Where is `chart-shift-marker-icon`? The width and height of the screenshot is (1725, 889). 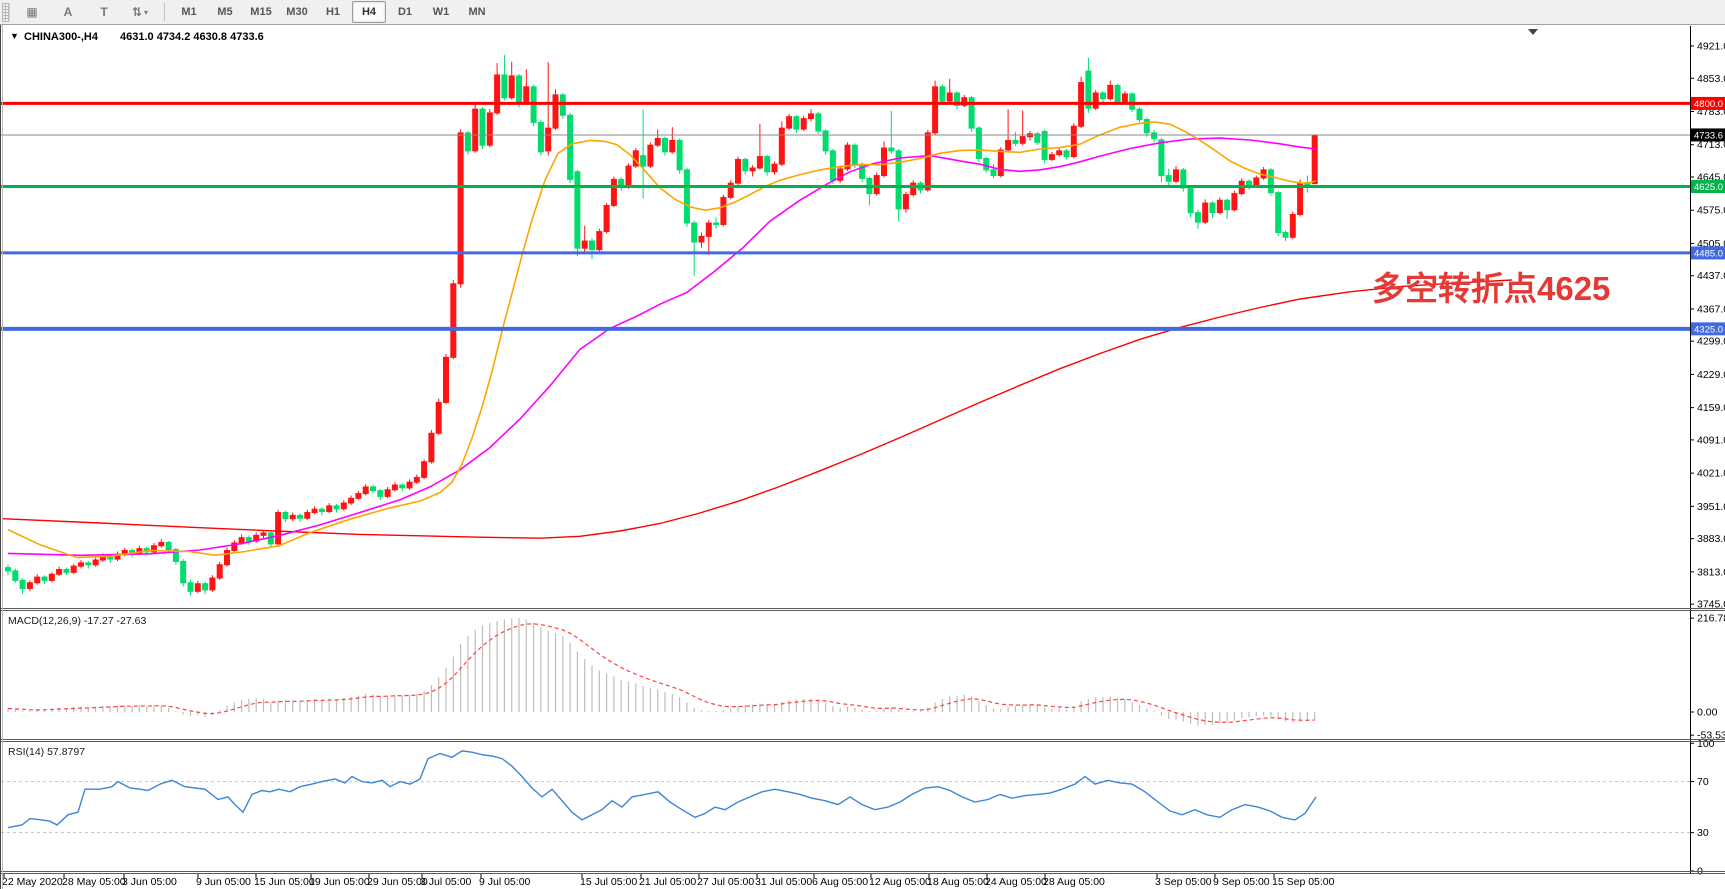 chart-shift-marker-icon is located at coordinates (1533, 32).